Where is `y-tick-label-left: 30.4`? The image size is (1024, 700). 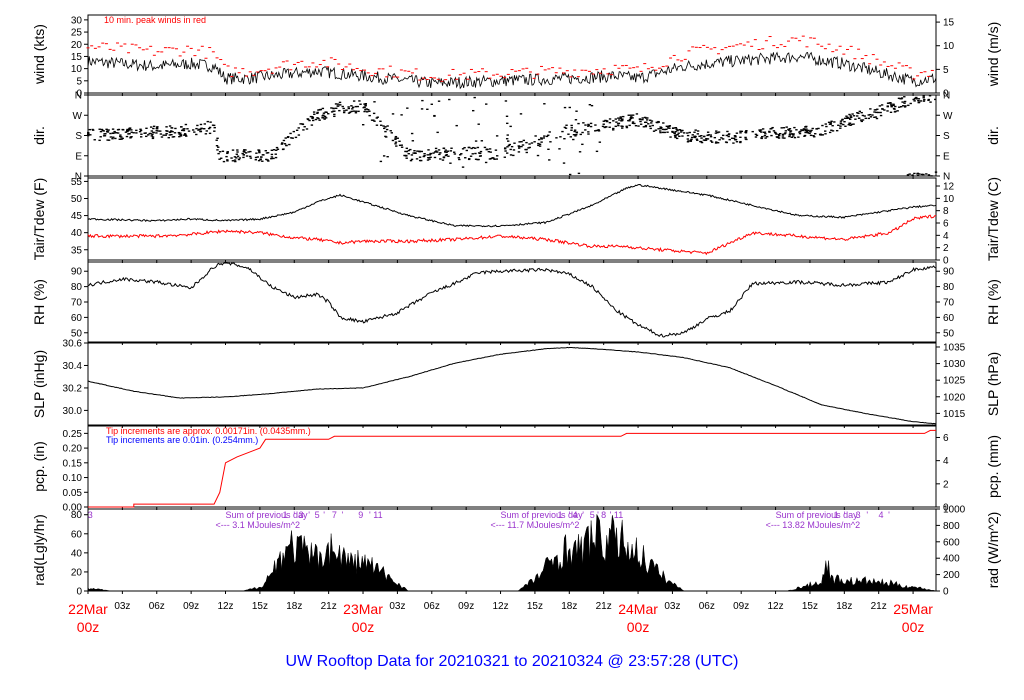
y-tick-label-left: 30.4 is located at coordinates (73, 366).